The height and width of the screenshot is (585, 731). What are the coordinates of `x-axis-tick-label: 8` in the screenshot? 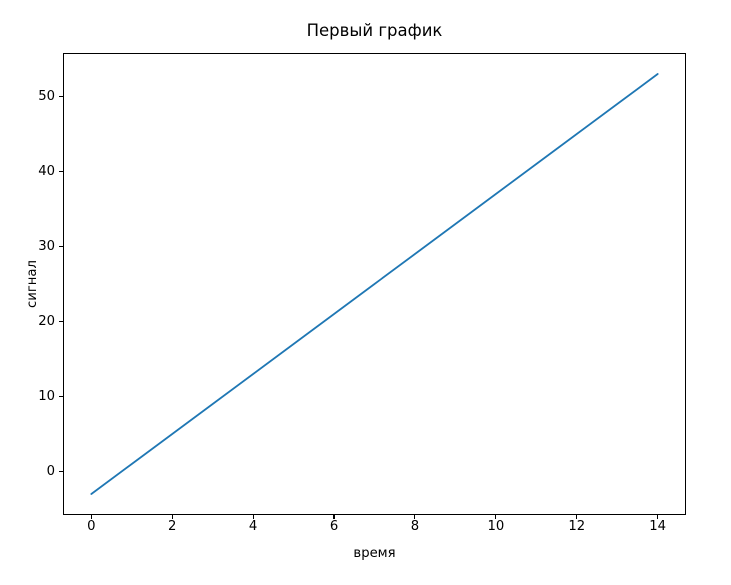 It's located at (415, 526).